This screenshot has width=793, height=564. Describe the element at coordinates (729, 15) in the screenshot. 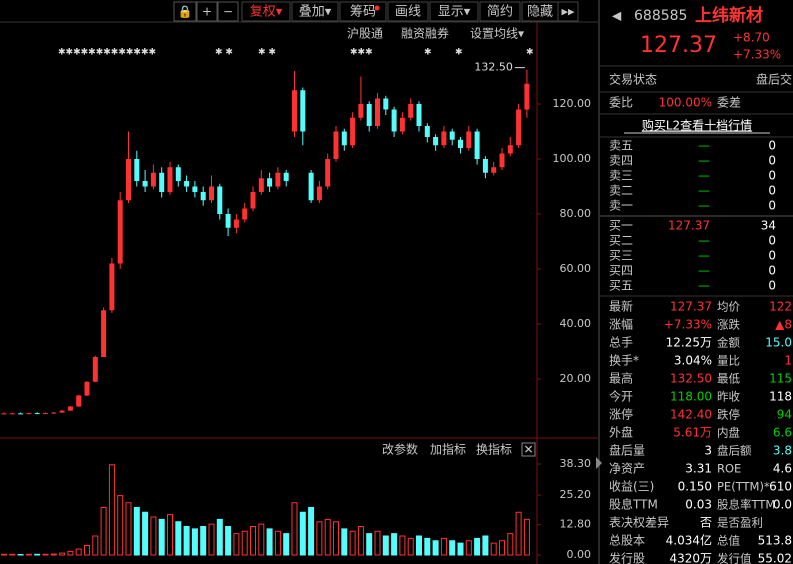

I see `stock-name: 上纬新材` at that location.